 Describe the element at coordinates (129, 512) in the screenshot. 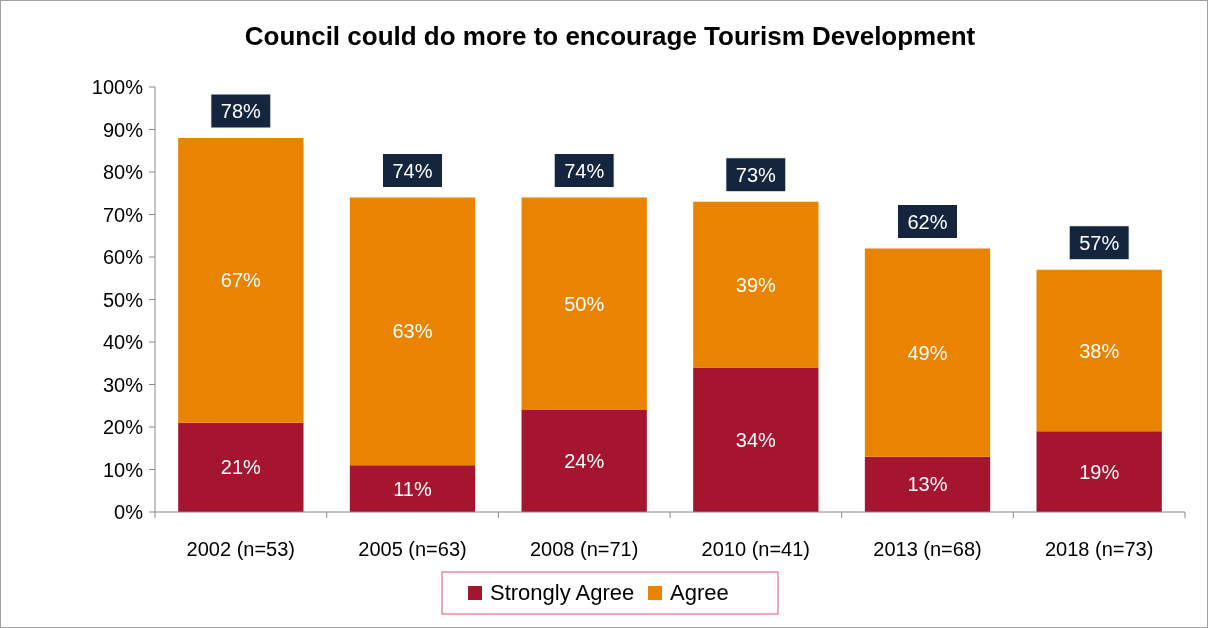

I see `y-tick-label: 0%` at that location.